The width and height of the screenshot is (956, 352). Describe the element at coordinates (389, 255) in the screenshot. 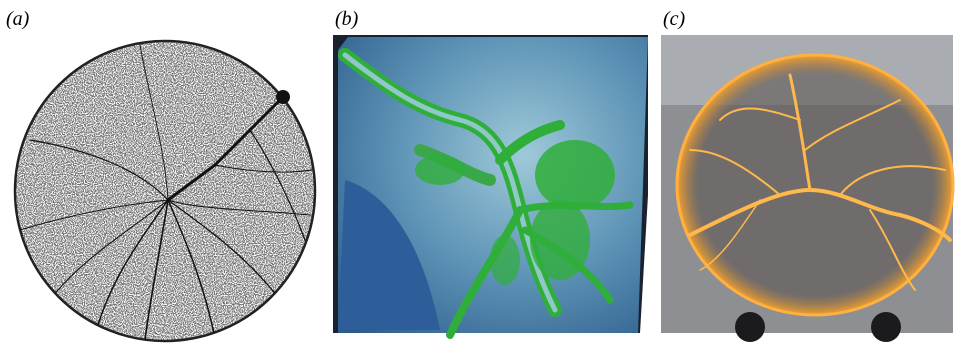

I see `deep-water` at that location.